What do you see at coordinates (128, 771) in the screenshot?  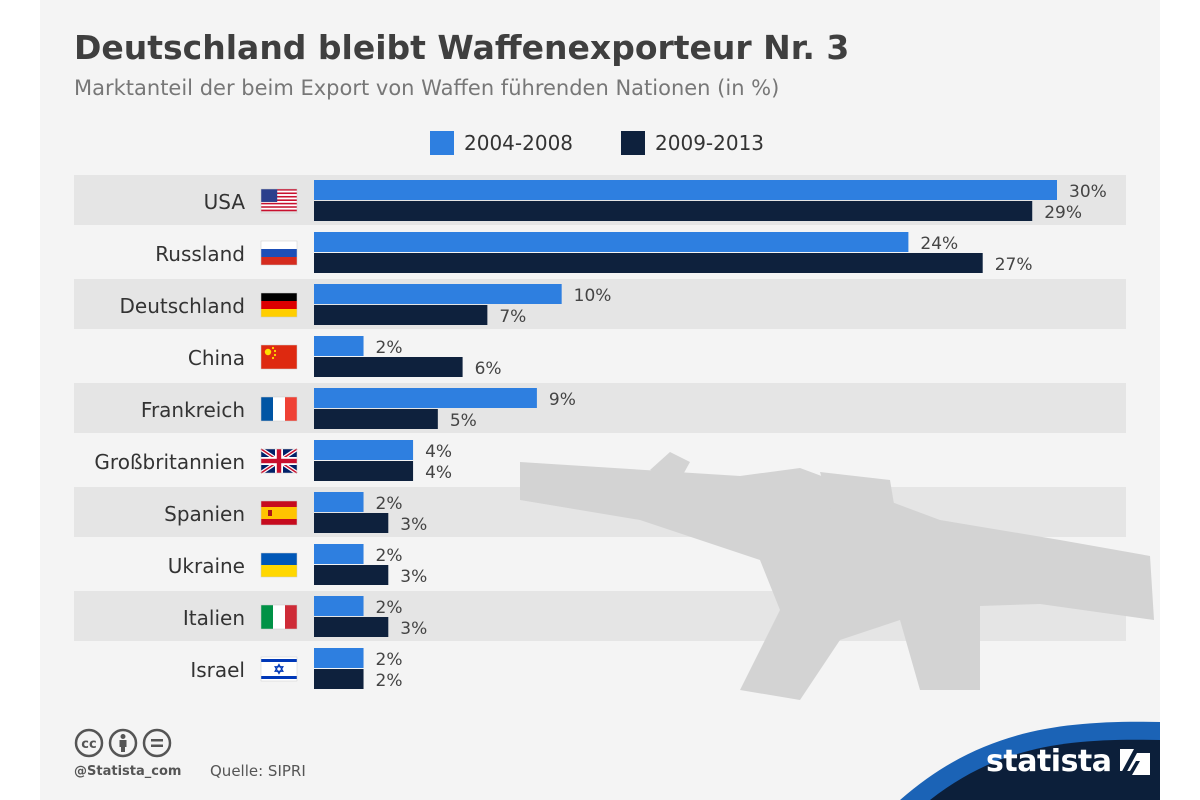 I see `statista-handle: @Statista_com` at bounding box center [128, 771].